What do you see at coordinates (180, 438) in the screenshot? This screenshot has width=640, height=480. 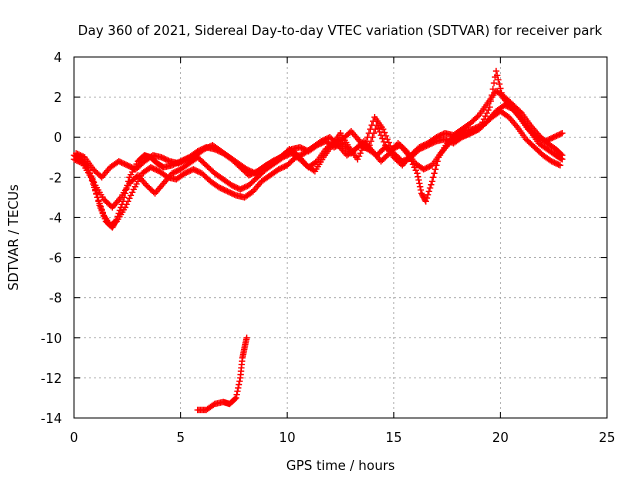 I see `x-tick-label: 5` at bounding box center [180, 438].